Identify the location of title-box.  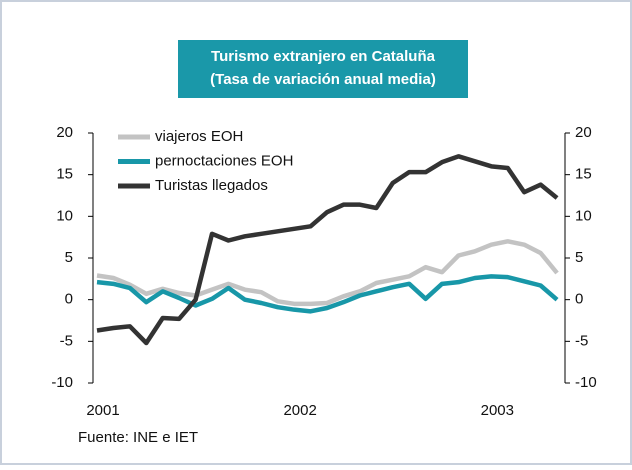
(323, 69).